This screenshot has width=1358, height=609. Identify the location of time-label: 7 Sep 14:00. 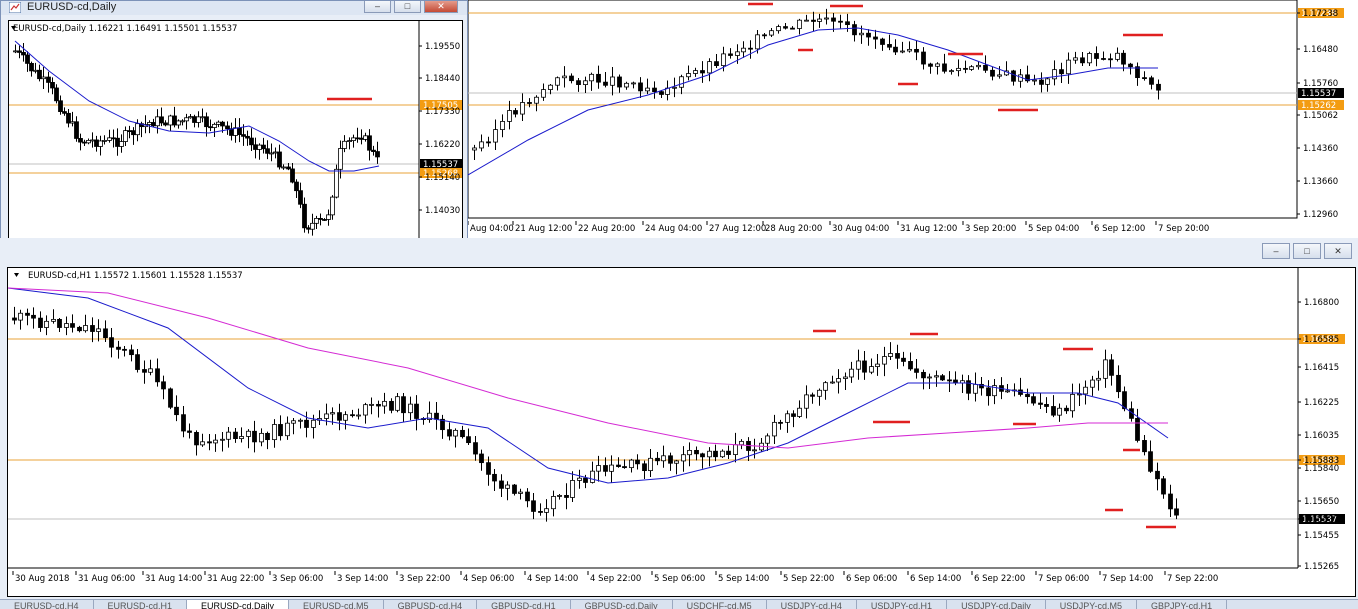
(1127, 579).